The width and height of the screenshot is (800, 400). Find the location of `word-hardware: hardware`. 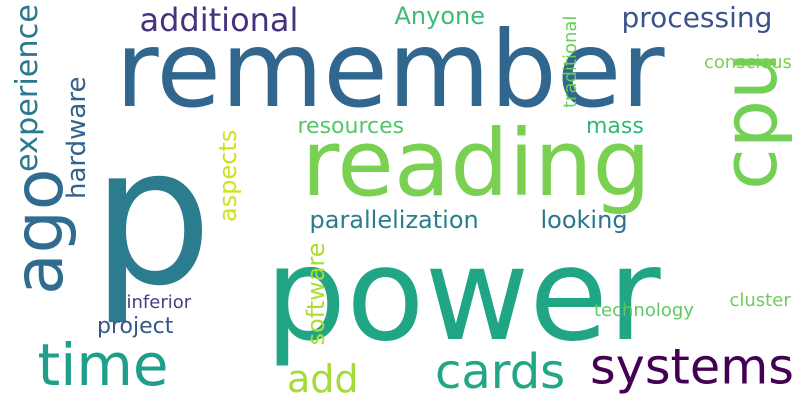

word-hardware: hardware is located at coordinates (77, 137).